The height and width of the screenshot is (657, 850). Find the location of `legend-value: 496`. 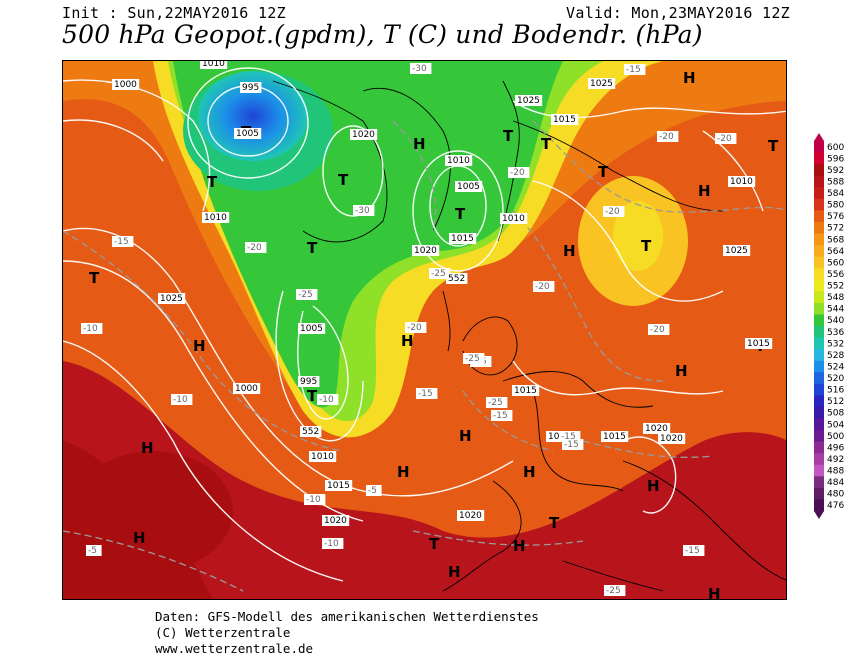

legend-value: 496 is located at coordinates (835, 448).